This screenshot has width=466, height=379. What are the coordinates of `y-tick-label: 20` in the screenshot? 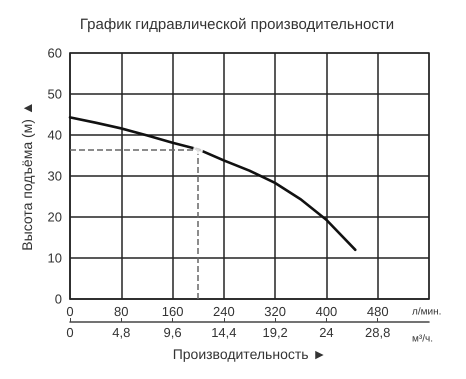 It's located at (55, 217).